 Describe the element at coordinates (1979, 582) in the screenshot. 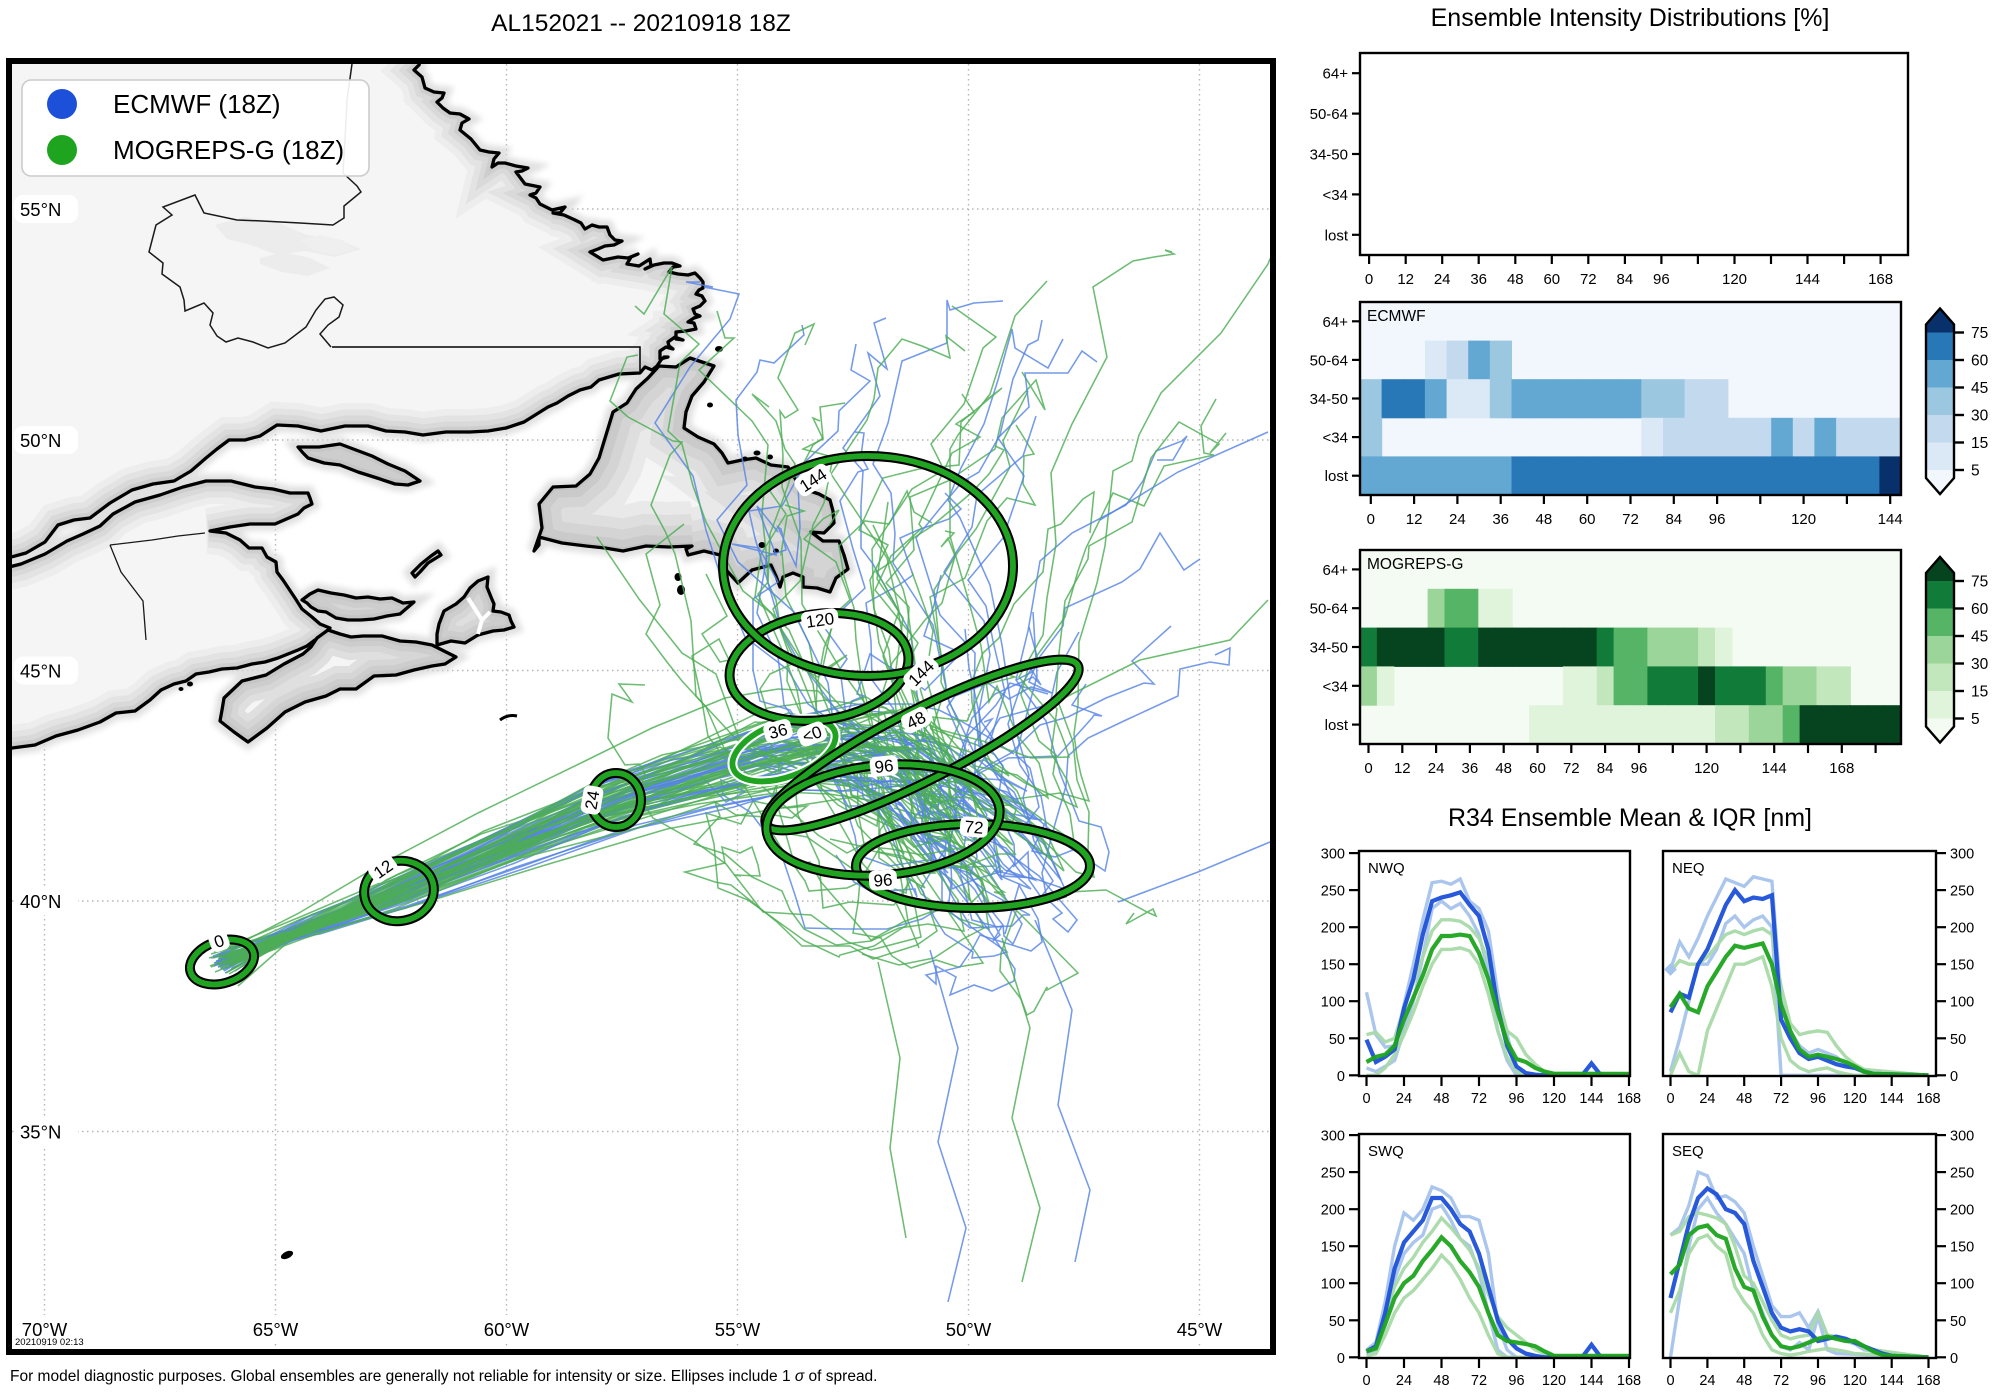

I see `svg-text: 75` at that location.